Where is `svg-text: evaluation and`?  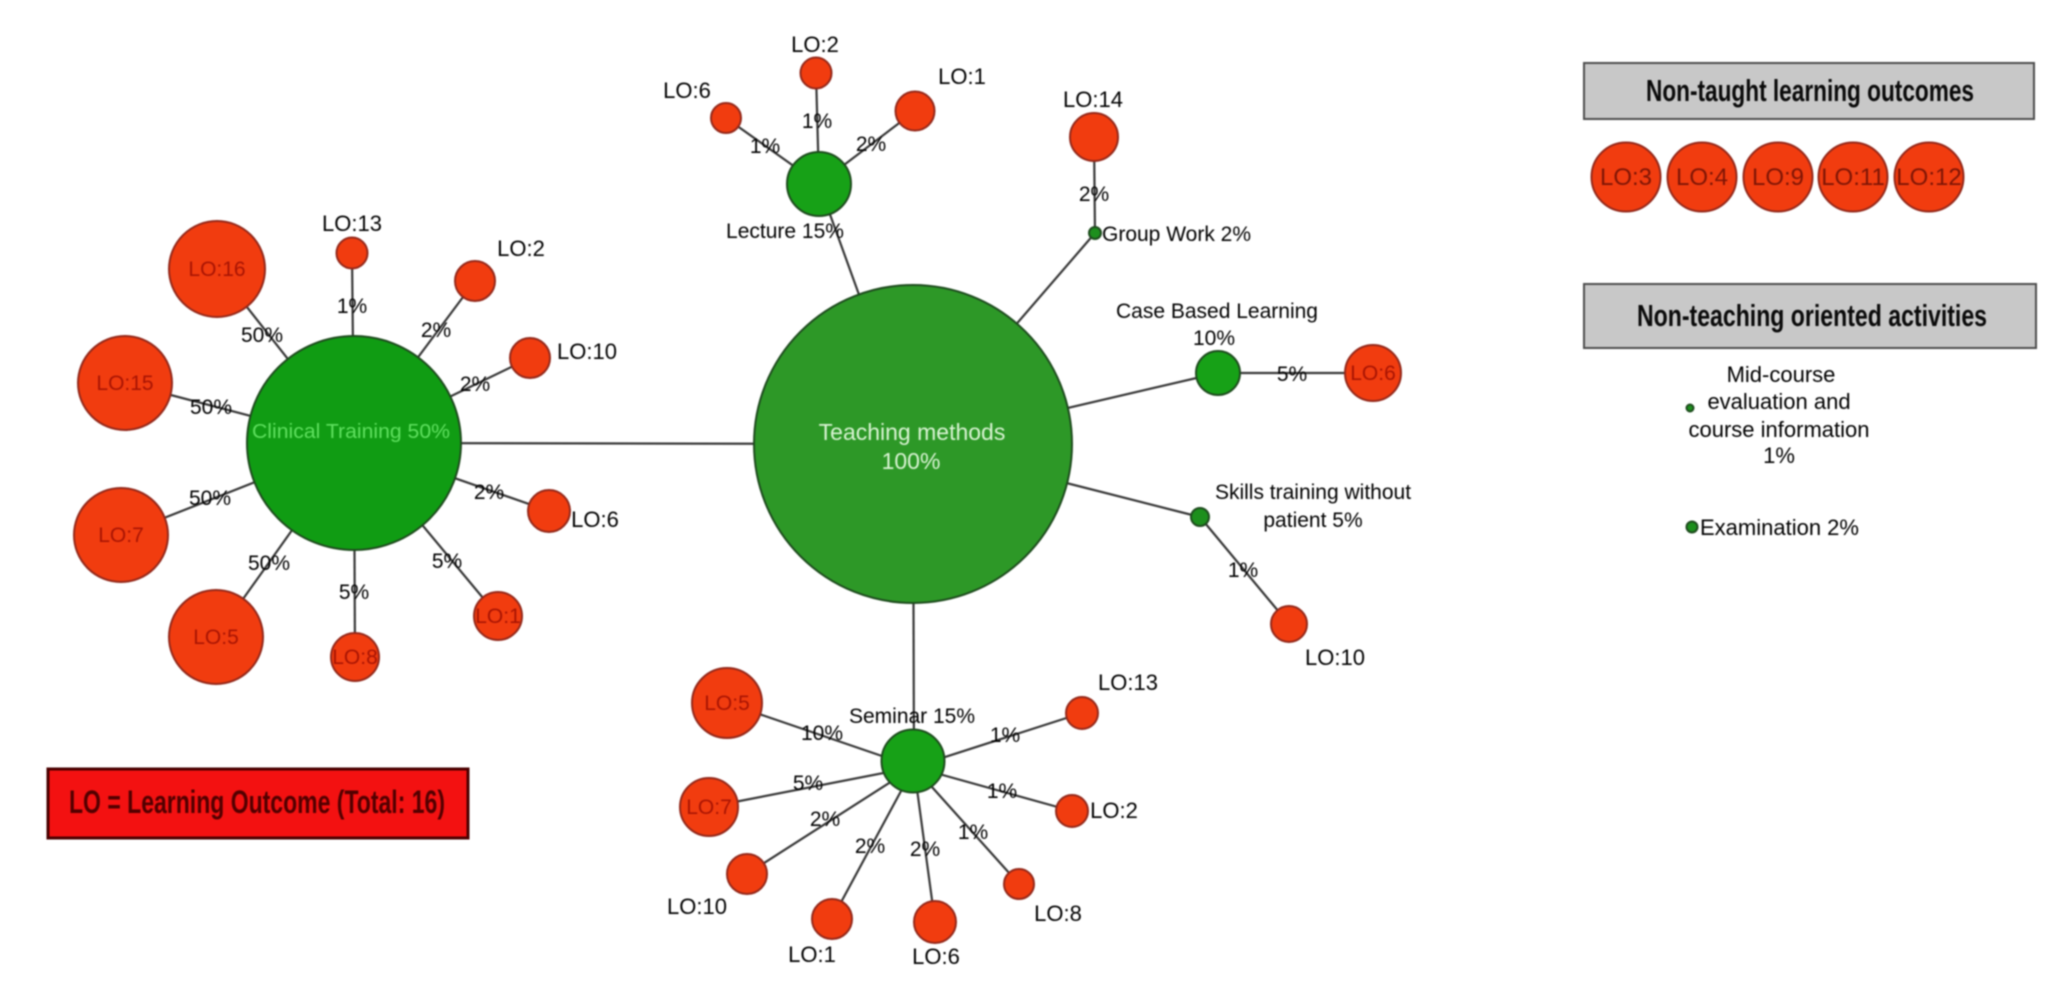 svg-text: evaluation and is located at coordinates (1778, 401).